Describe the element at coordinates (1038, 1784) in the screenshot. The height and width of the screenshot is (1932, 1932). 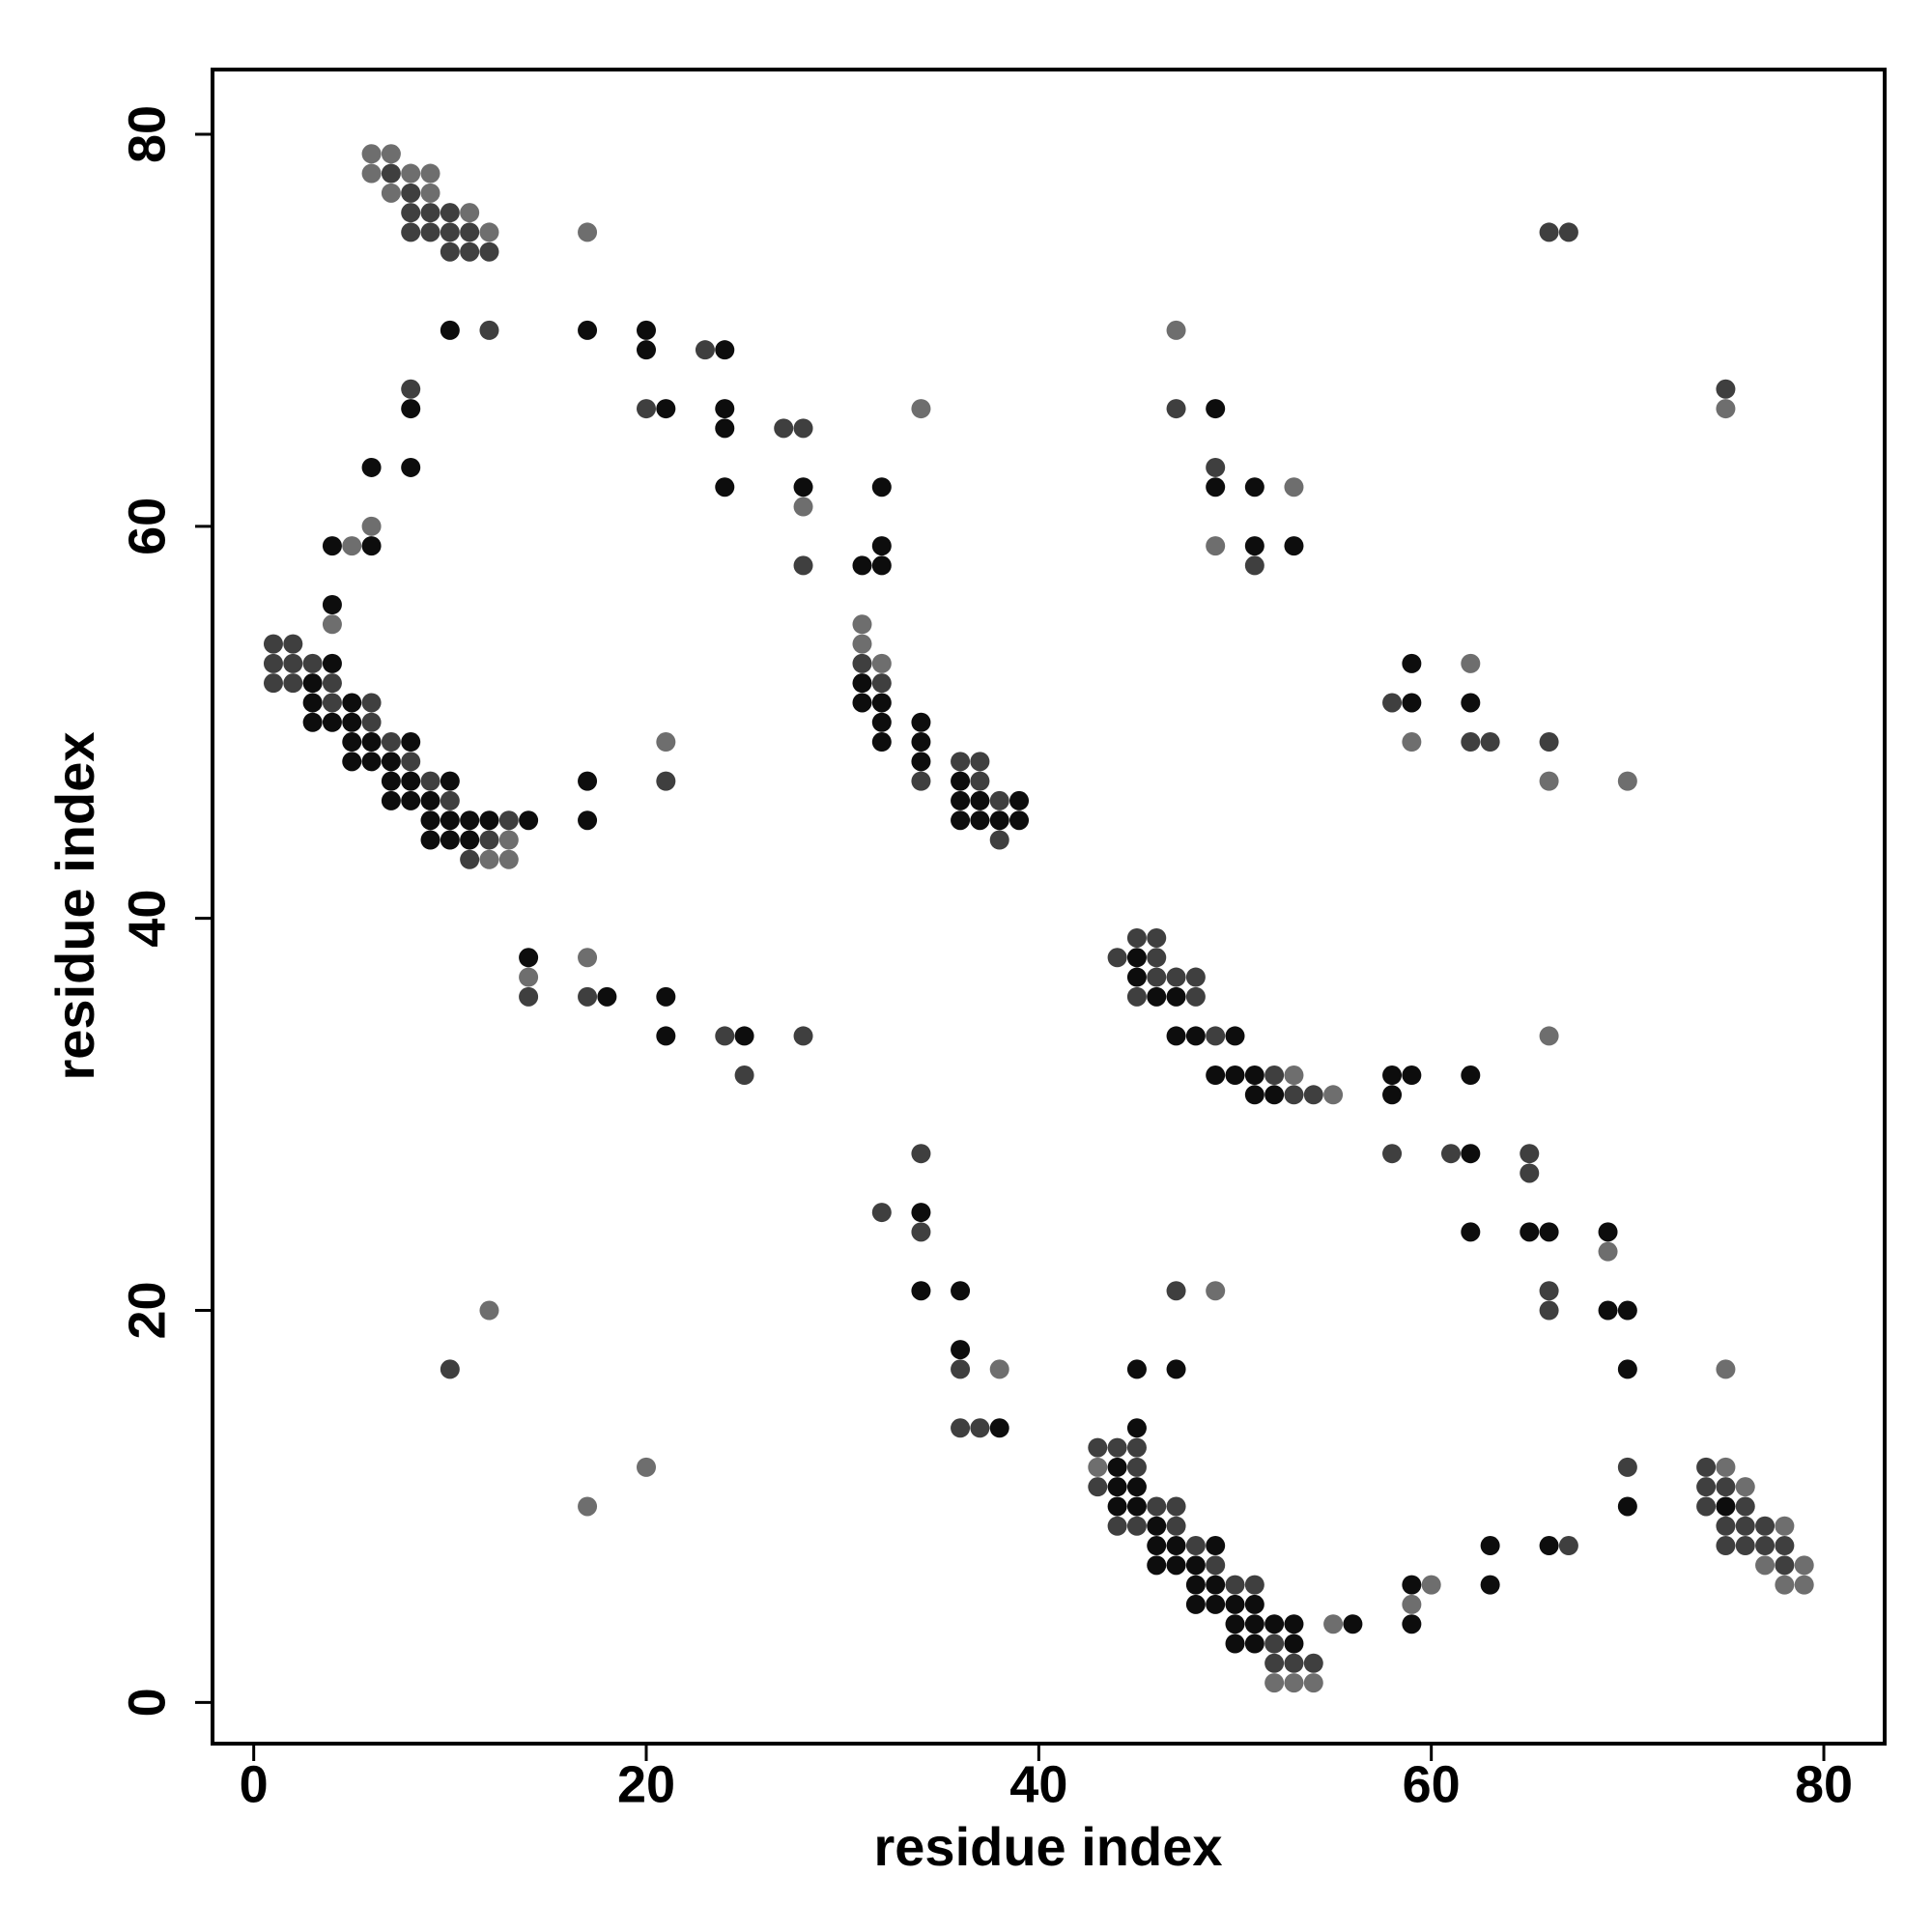
I see `x-tick-label: 40` at that location.